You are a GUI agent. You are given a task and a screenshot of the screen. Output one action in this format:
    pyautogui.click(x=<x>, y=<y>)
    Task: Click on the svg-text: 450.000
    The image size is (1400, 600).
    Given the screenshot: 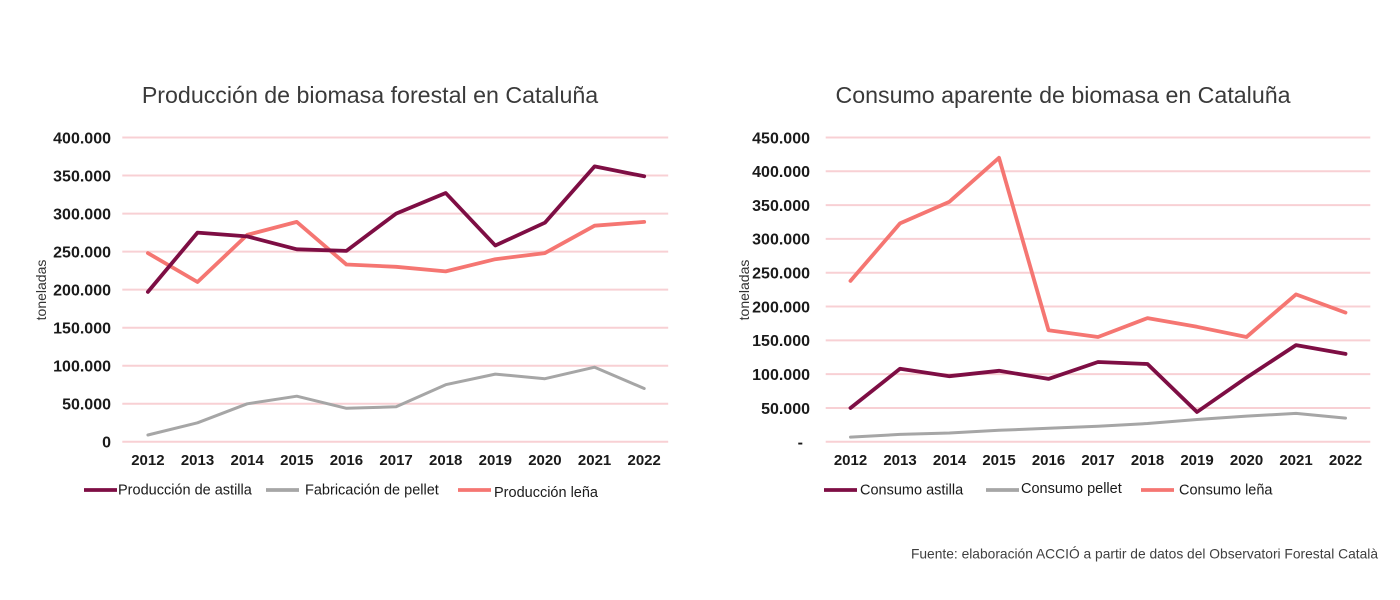 What is the action you would take?
    pyautogui.click(x=781, y=138)
    